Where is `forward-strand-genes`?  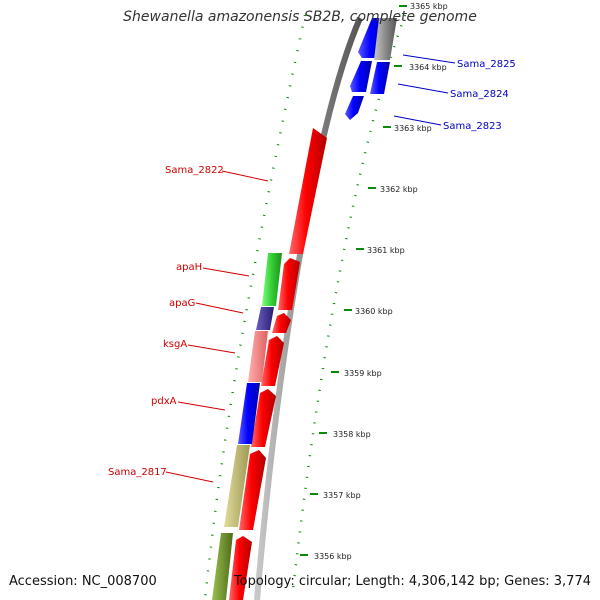 forward-strand-genes is located at coordinates (278, 364).